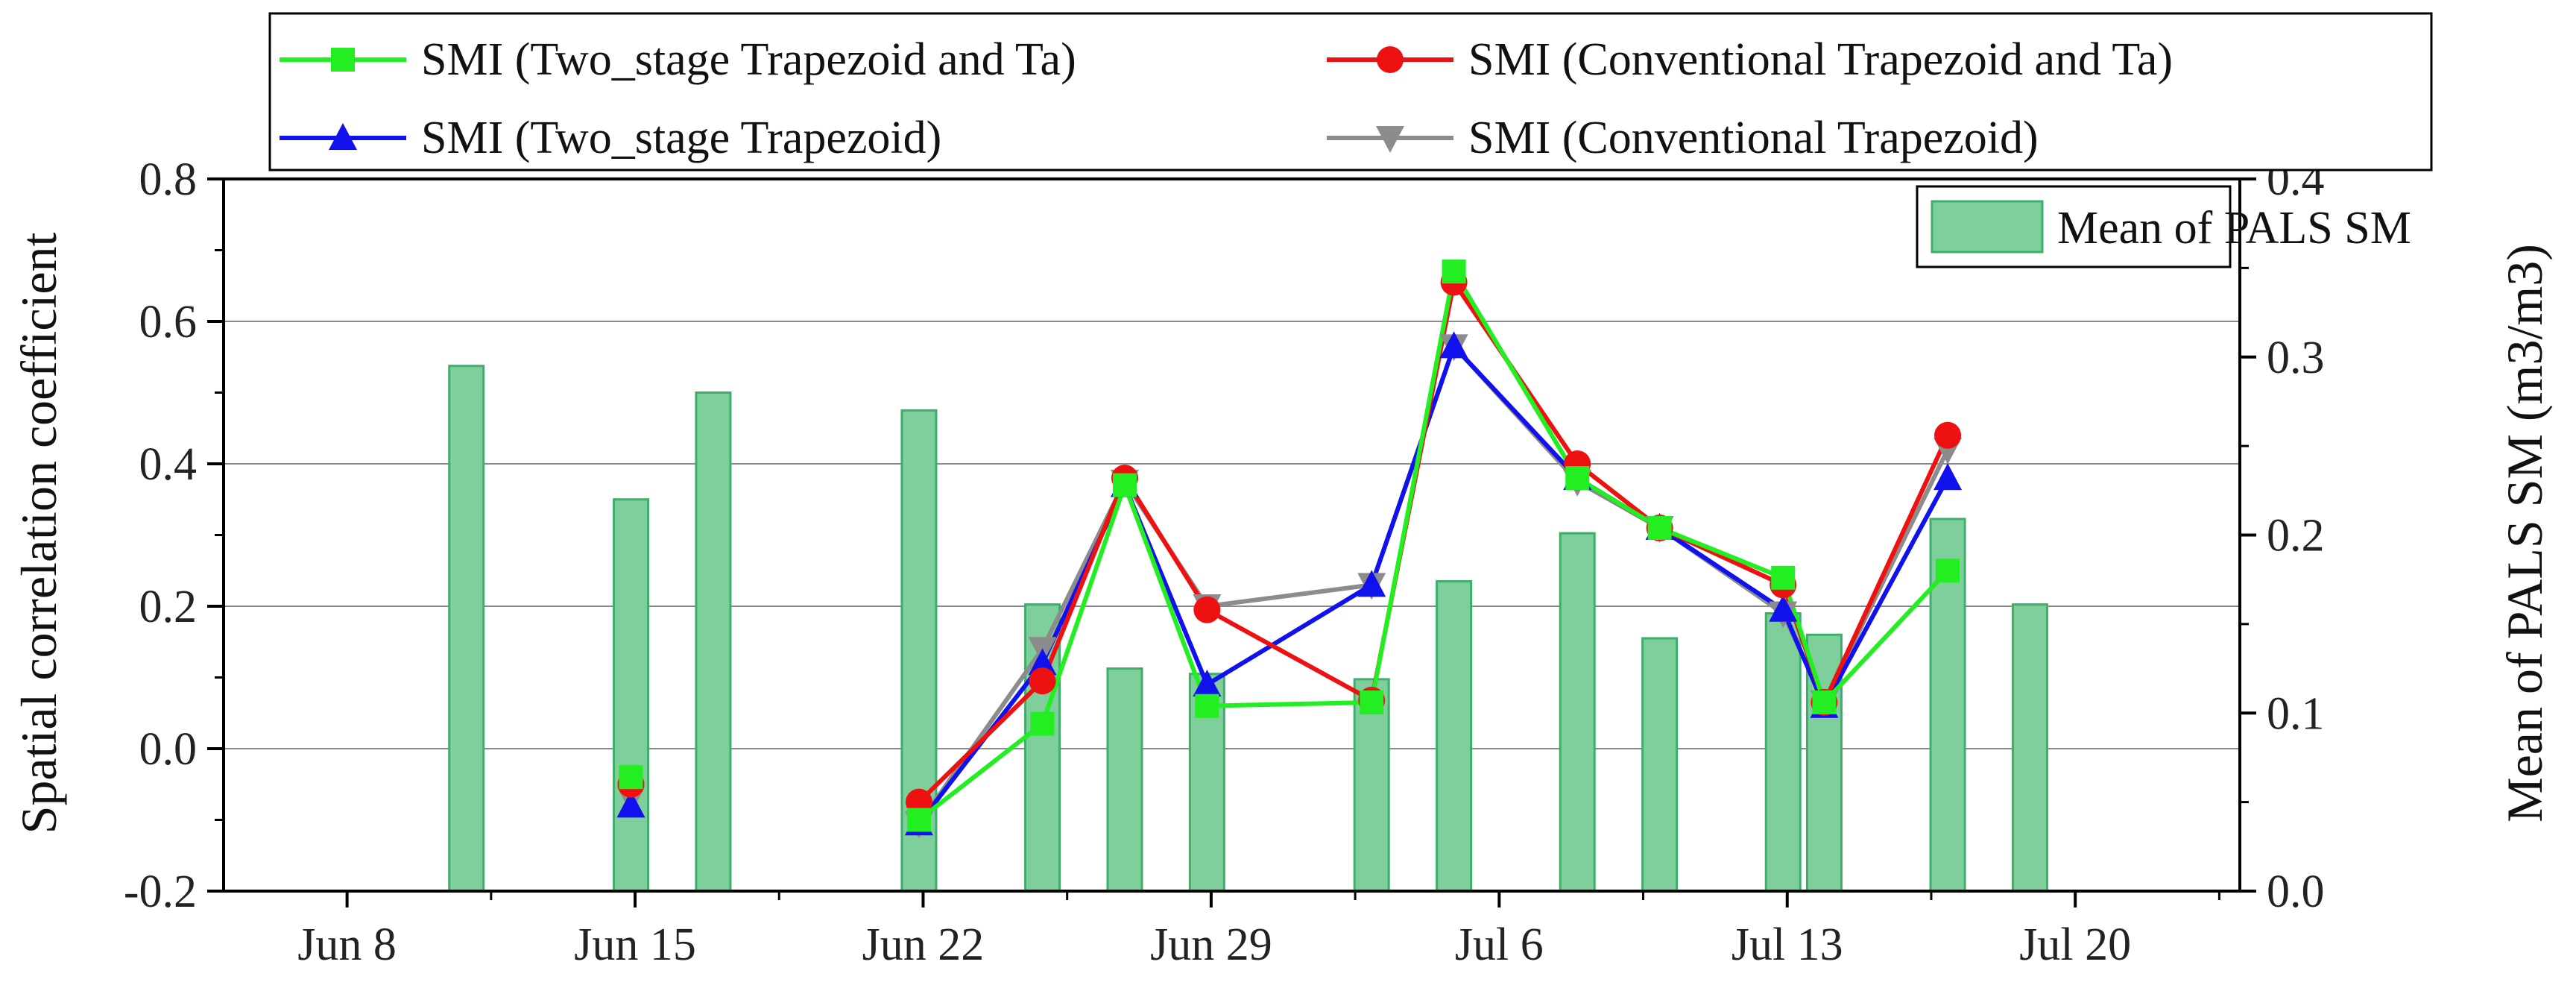 This screenshot has width=2576, height=994. What do you see at coordinates (2524, 533) in the screenshot?
I see `y-axis-right-title: Mean of PALS SM (m3/m3)` at bounding box center [2524, 533].